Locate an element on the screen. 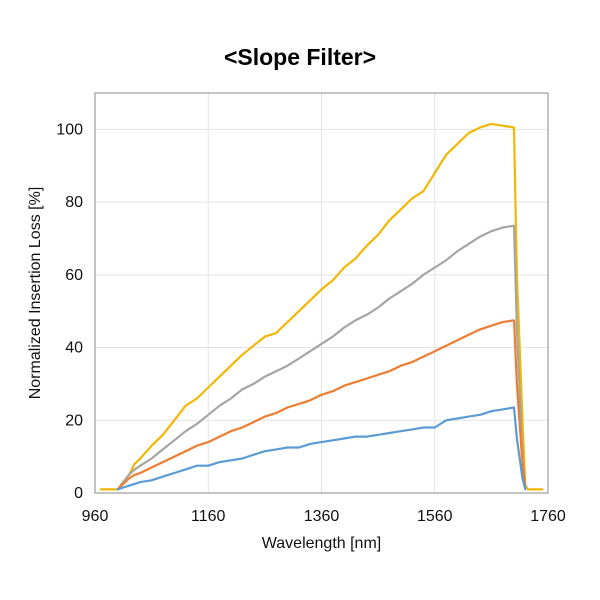 The height and width of the screenshot is (600, 600). y-tick-label: 40 is located at coordinates (74, 348).